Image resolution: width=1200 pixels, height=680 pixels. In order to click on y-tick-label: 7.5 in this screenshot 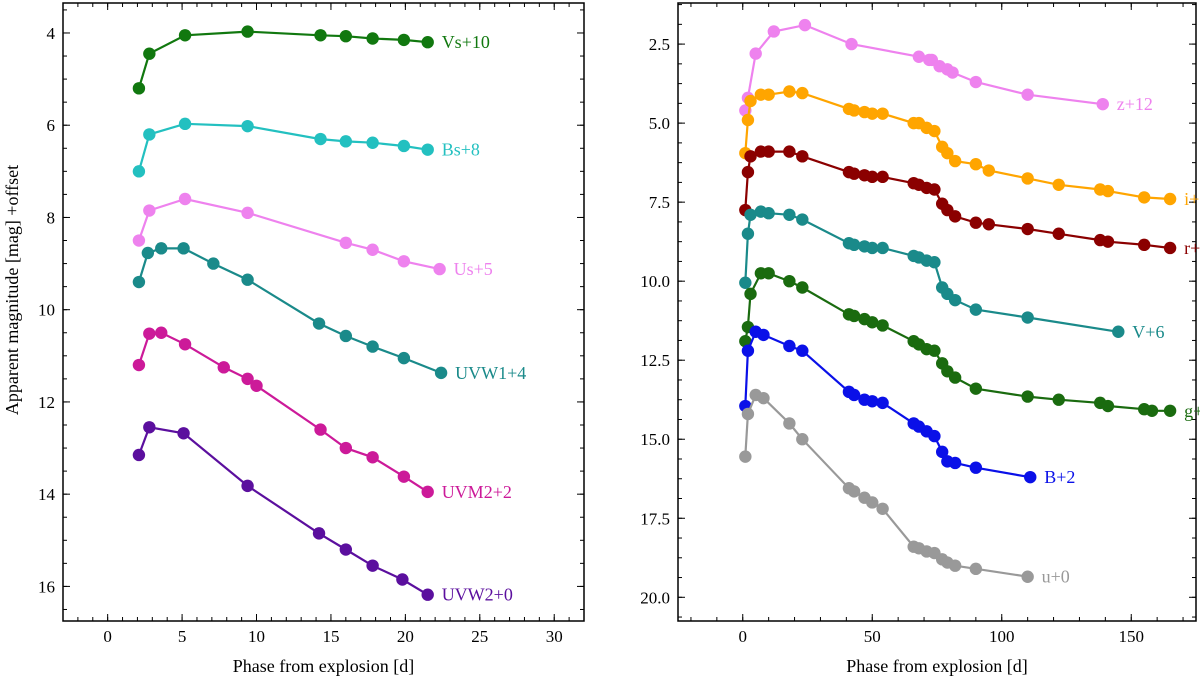, I will do `click(659, 202)`.